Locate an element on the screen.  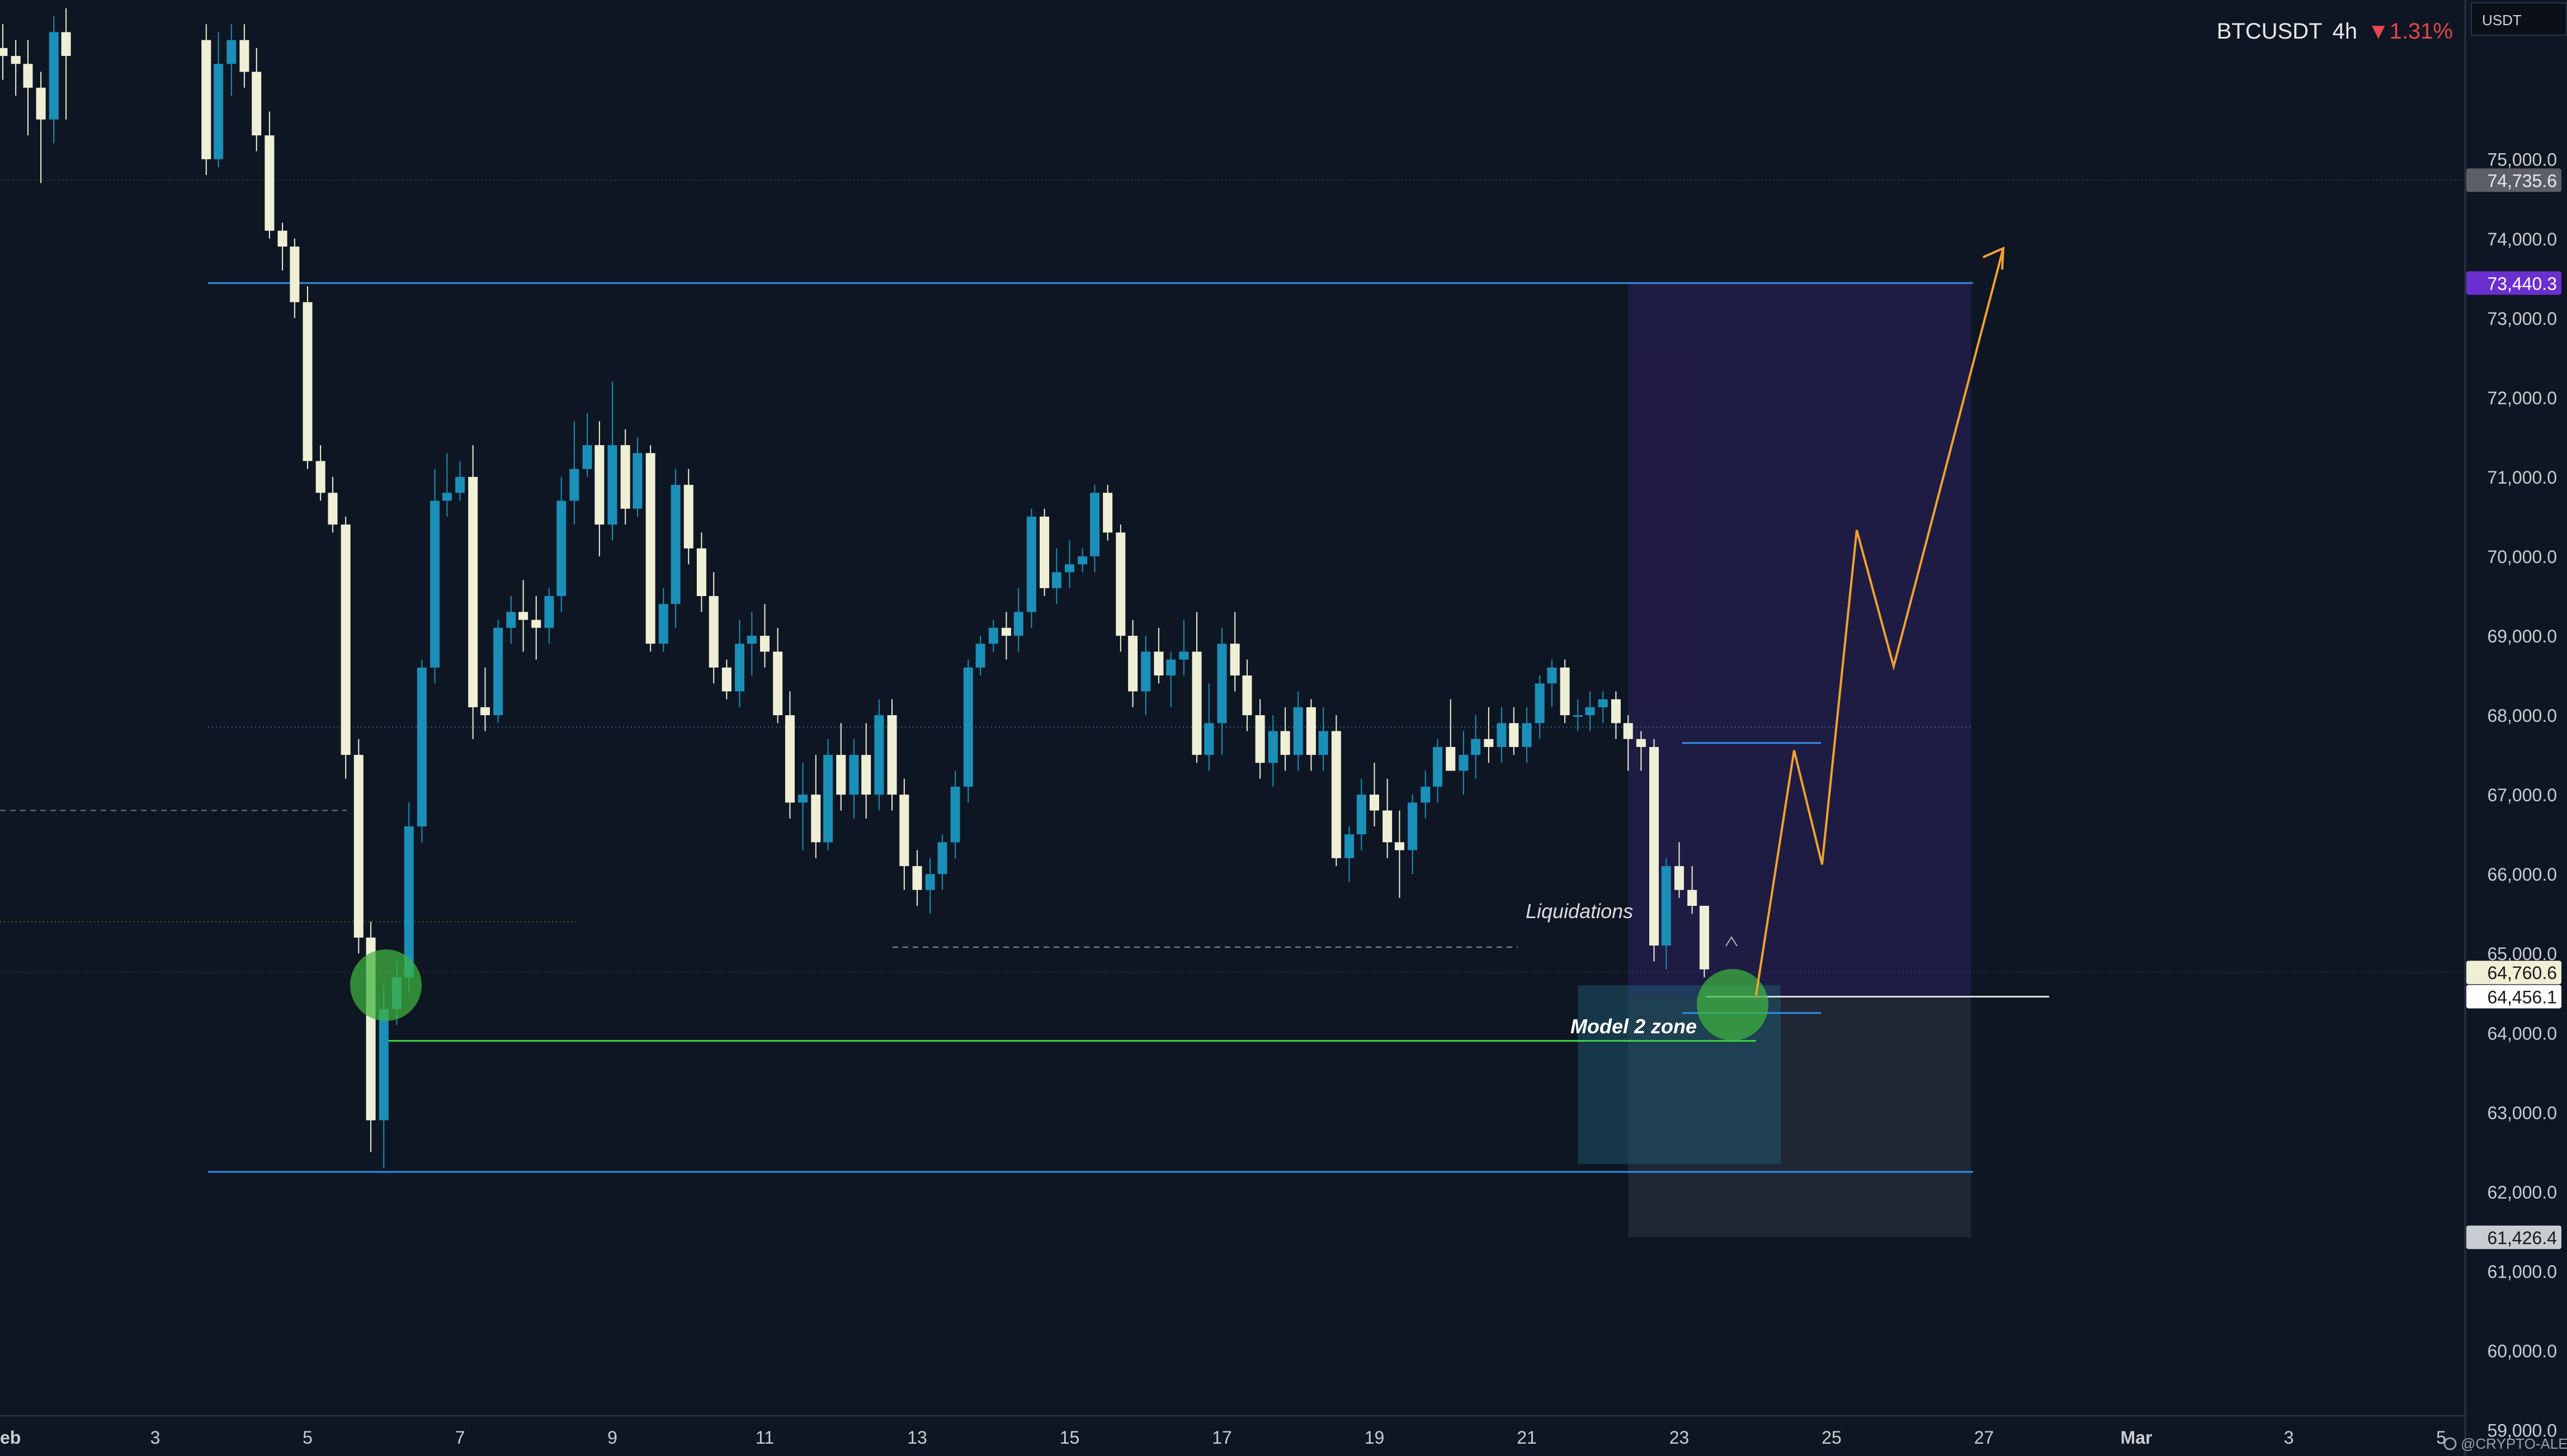
price-tag: 61,426.4 is located at coordinates (2513, 1237).